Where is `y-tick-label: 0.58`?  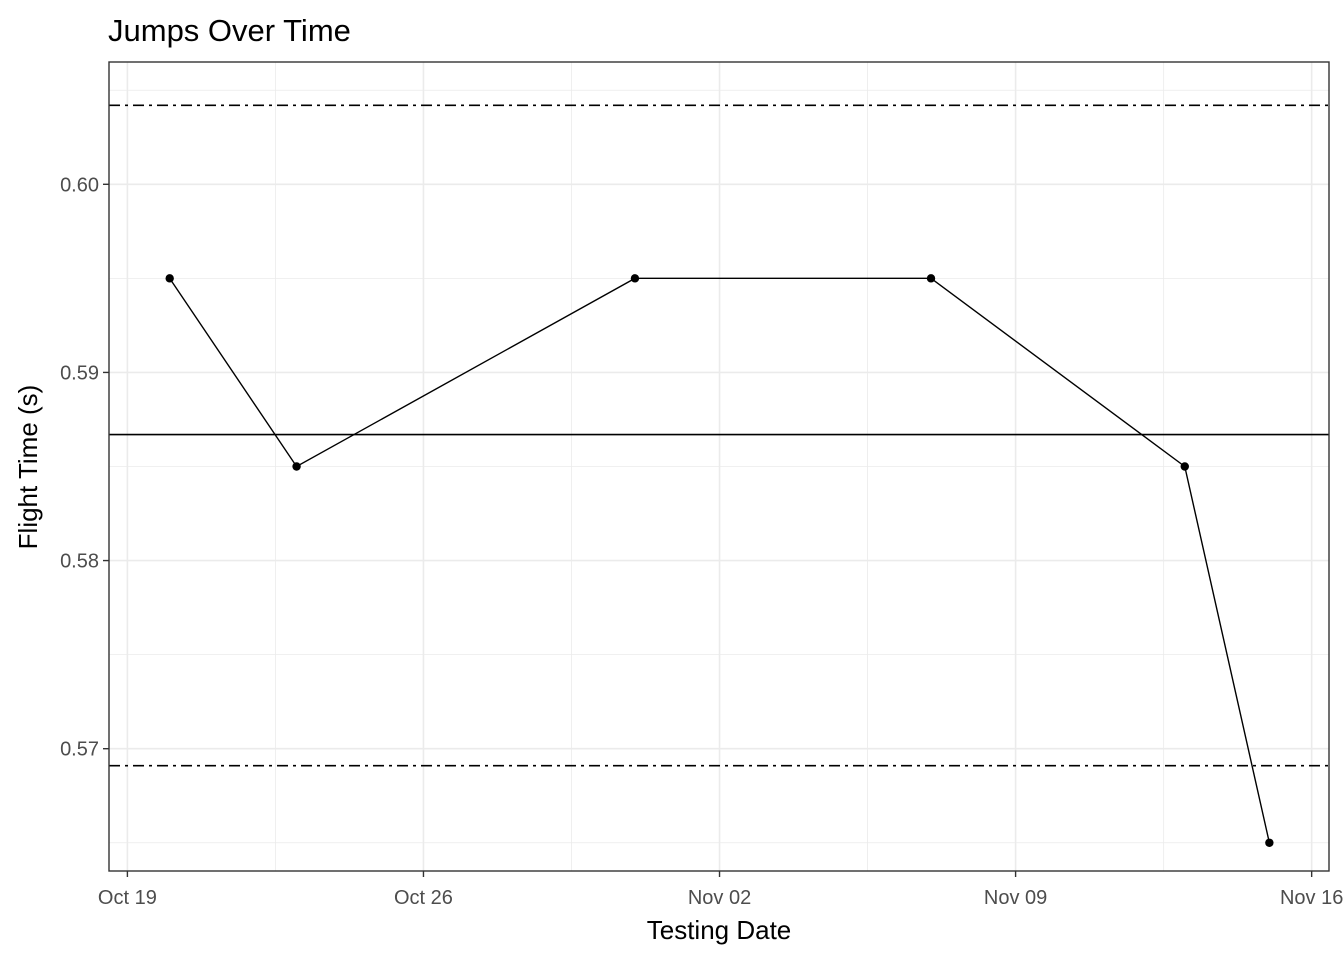 y-tick-label: 0.58 is located at coordinates (79, 562).